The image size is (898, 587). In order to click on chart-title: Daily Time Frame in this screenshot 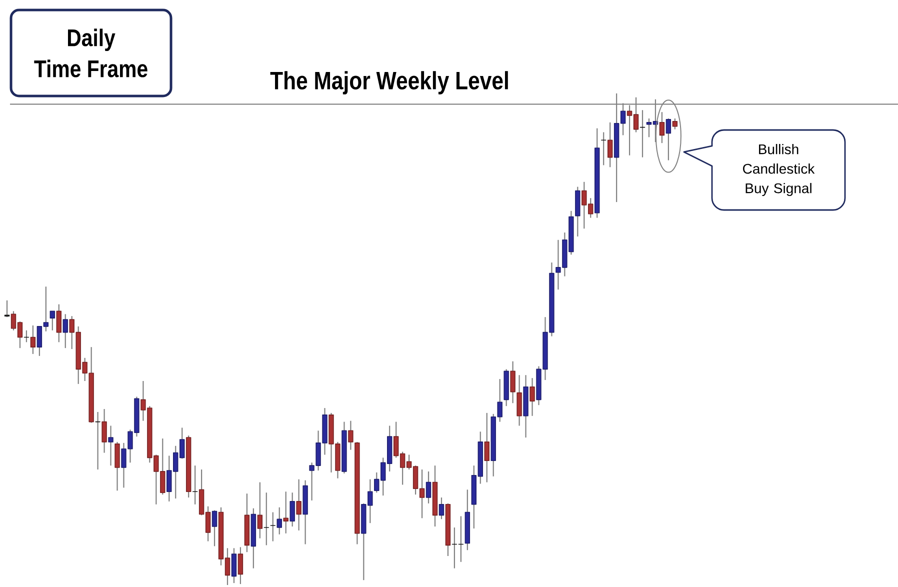, I will do `click(91, 53)`.